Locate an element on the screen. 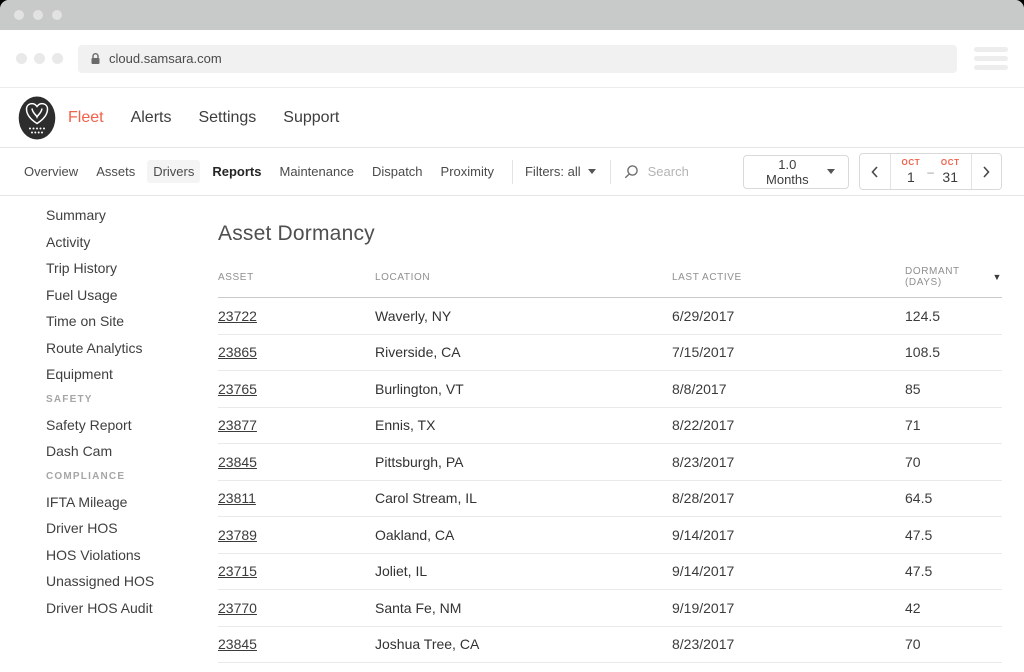 The height and width of the screenshot is (672, 1024). asset-link: 23877 is located at coordinates (237, 425).